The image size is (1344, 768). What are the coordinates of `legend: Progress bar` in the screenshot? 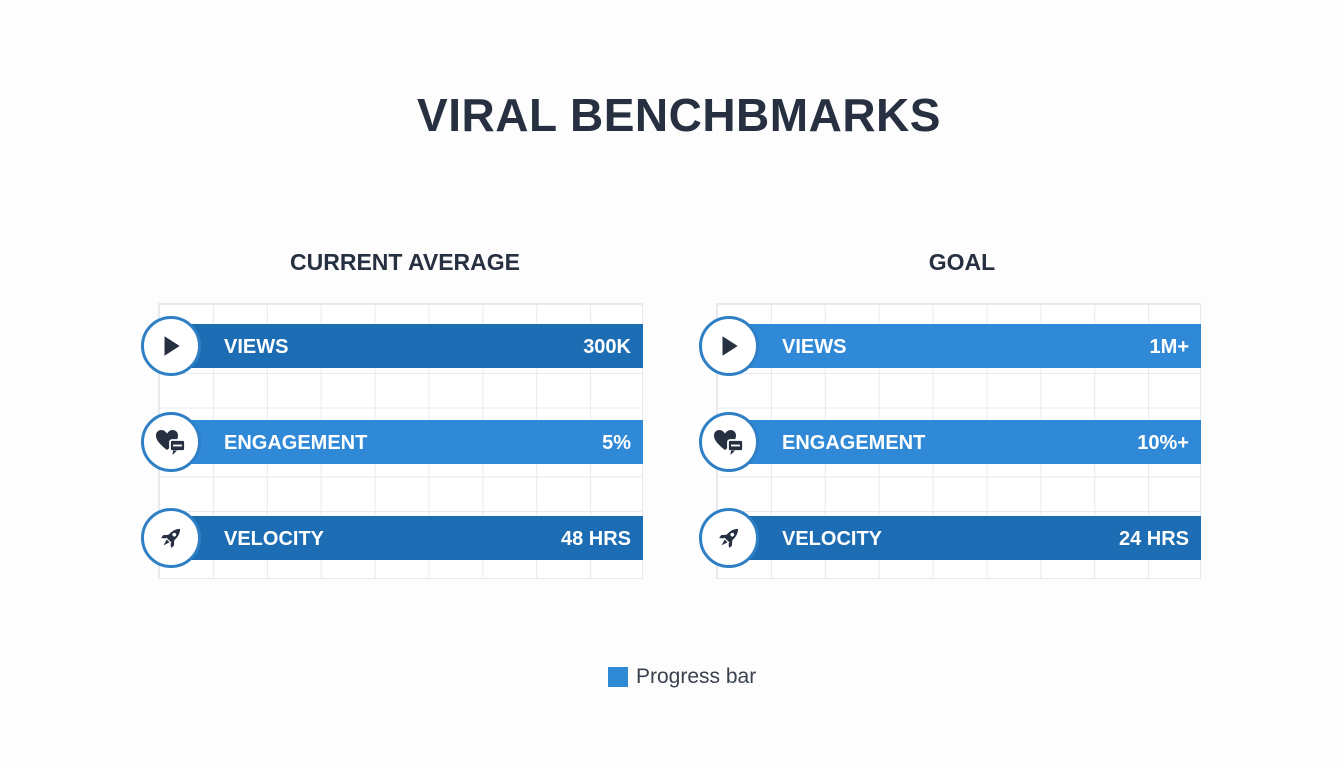 It's located at (682, 676).